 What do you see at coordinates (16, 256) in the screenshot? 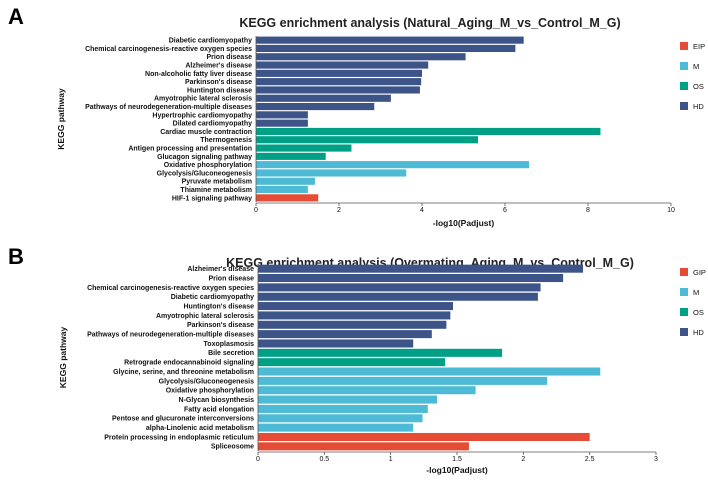
I see `panel-letter: B` at bounding box center [16, 256].